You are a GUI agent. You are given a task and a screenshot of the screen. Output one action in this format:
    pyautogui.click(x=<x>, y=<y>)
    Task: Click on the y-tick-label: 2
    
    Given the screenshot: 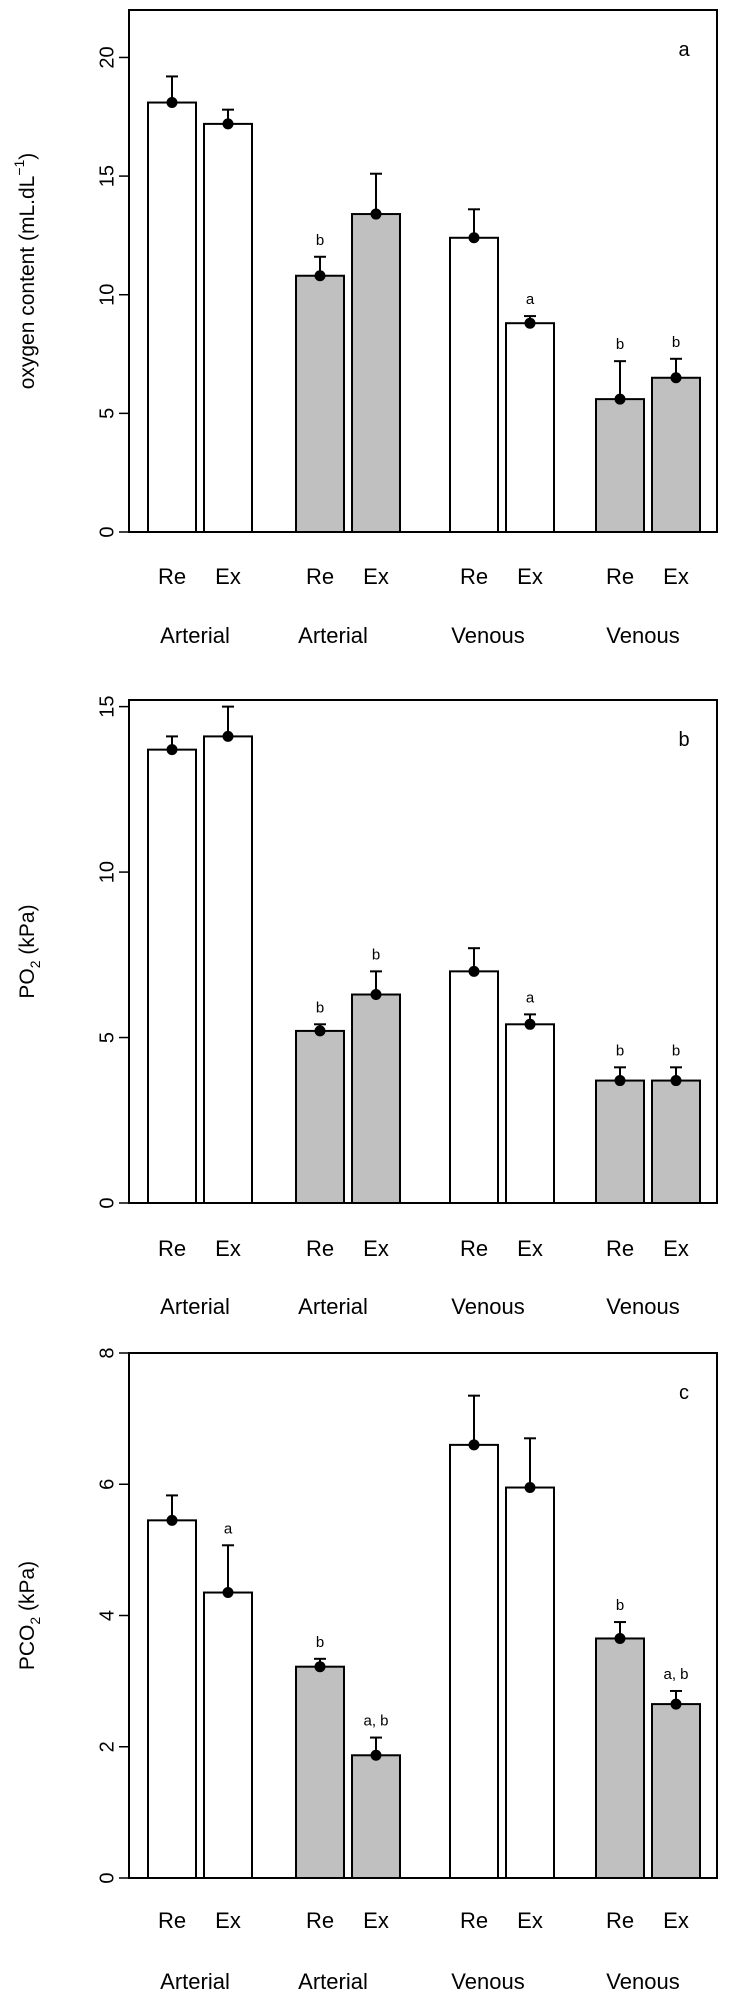 What is the action you would take?
    pyautogui.click(x=107, y=1746)
    